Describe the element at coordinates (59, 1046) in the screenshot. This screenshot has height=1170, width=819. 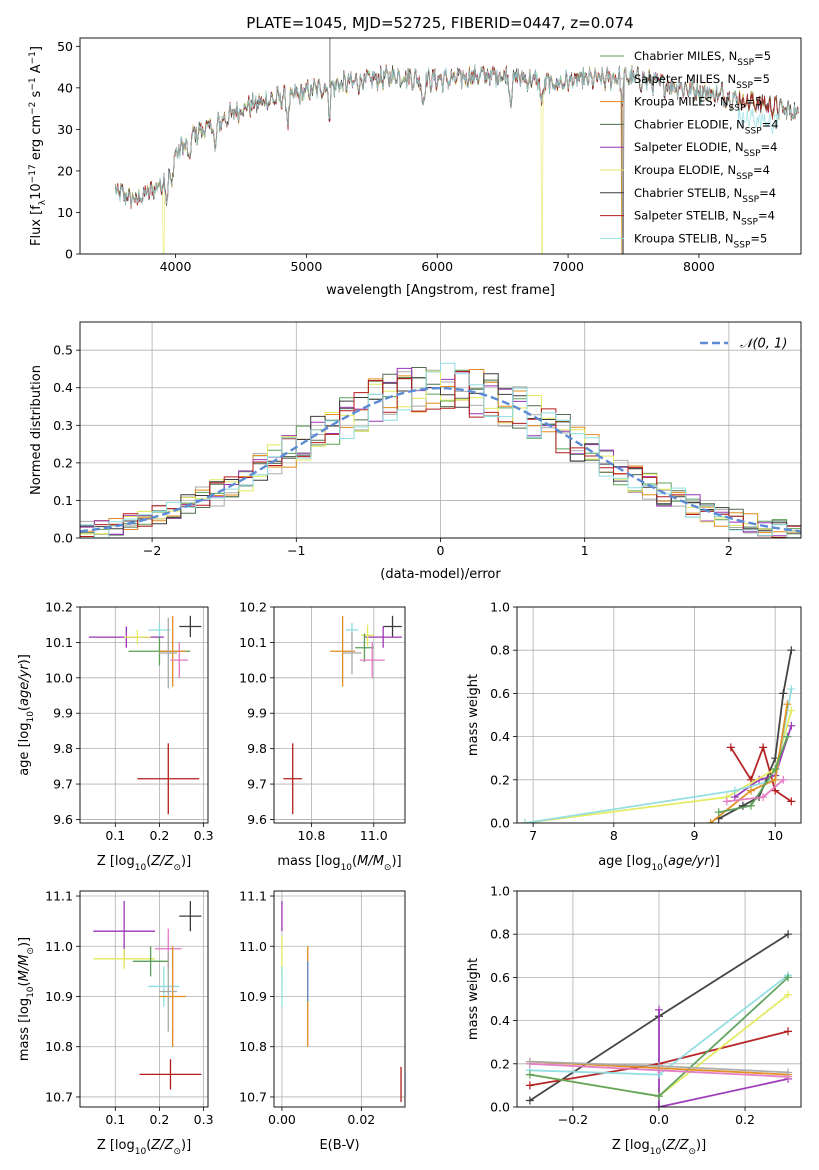
I see `y-tick-label: 10.8` at that location.